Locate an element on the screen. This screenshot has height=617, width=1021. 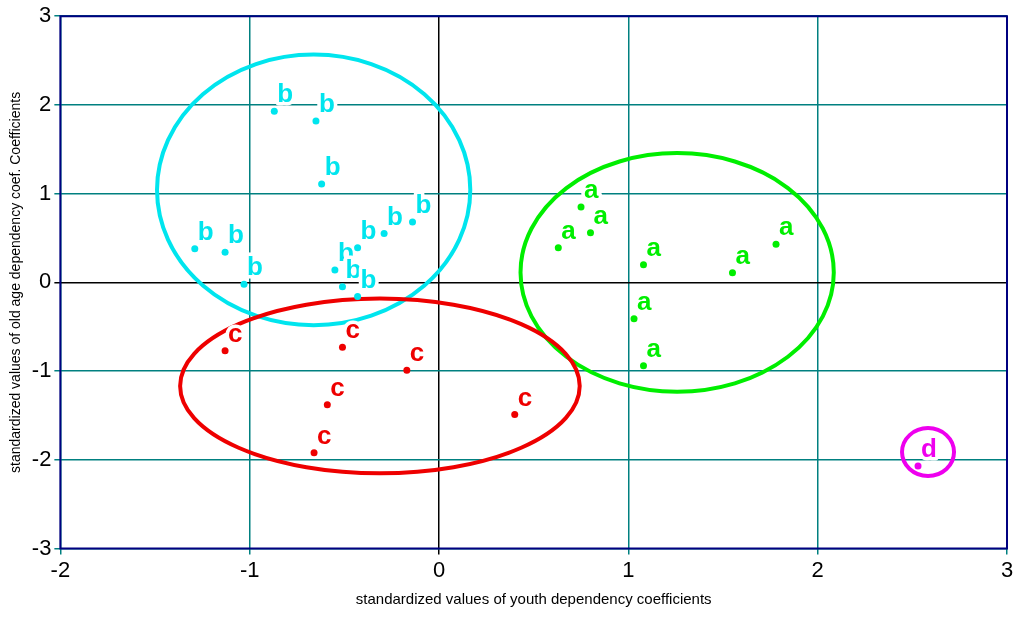
y-tick-label: 3 is located at coordinates (45, 15).